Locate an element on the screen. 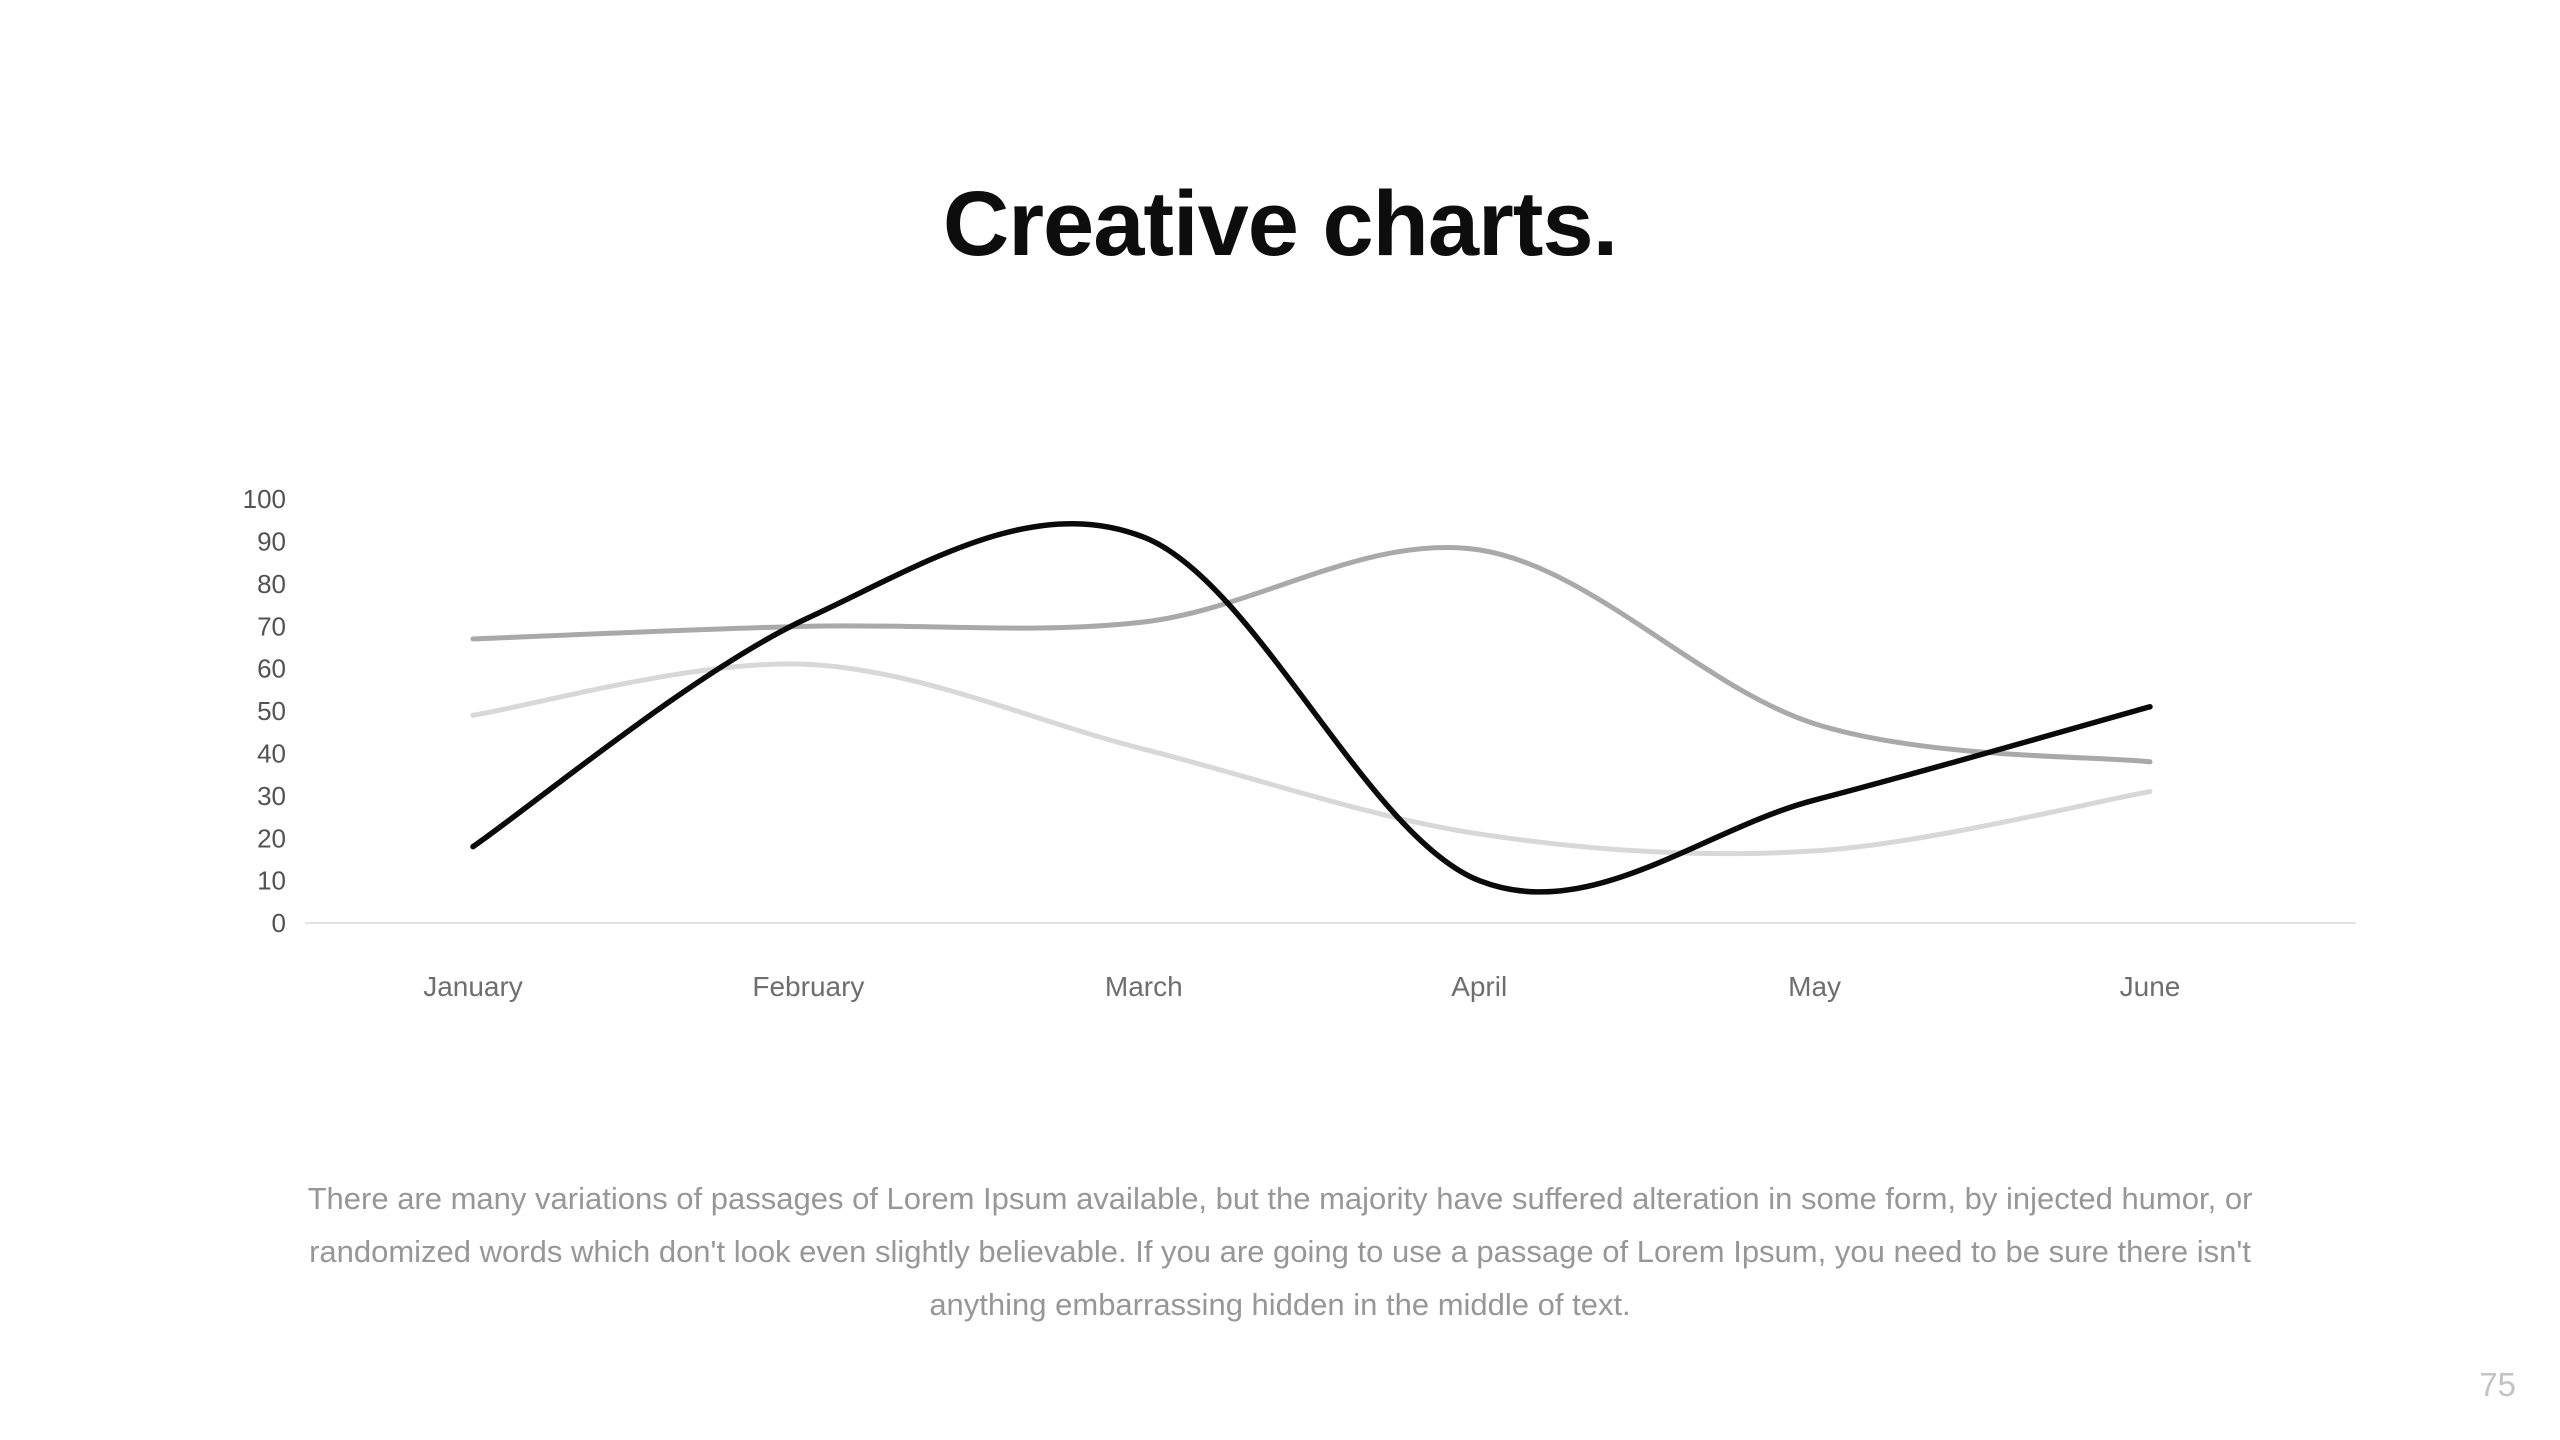  y-axis-tick-label: 70 is located at coordinates (271, 626).